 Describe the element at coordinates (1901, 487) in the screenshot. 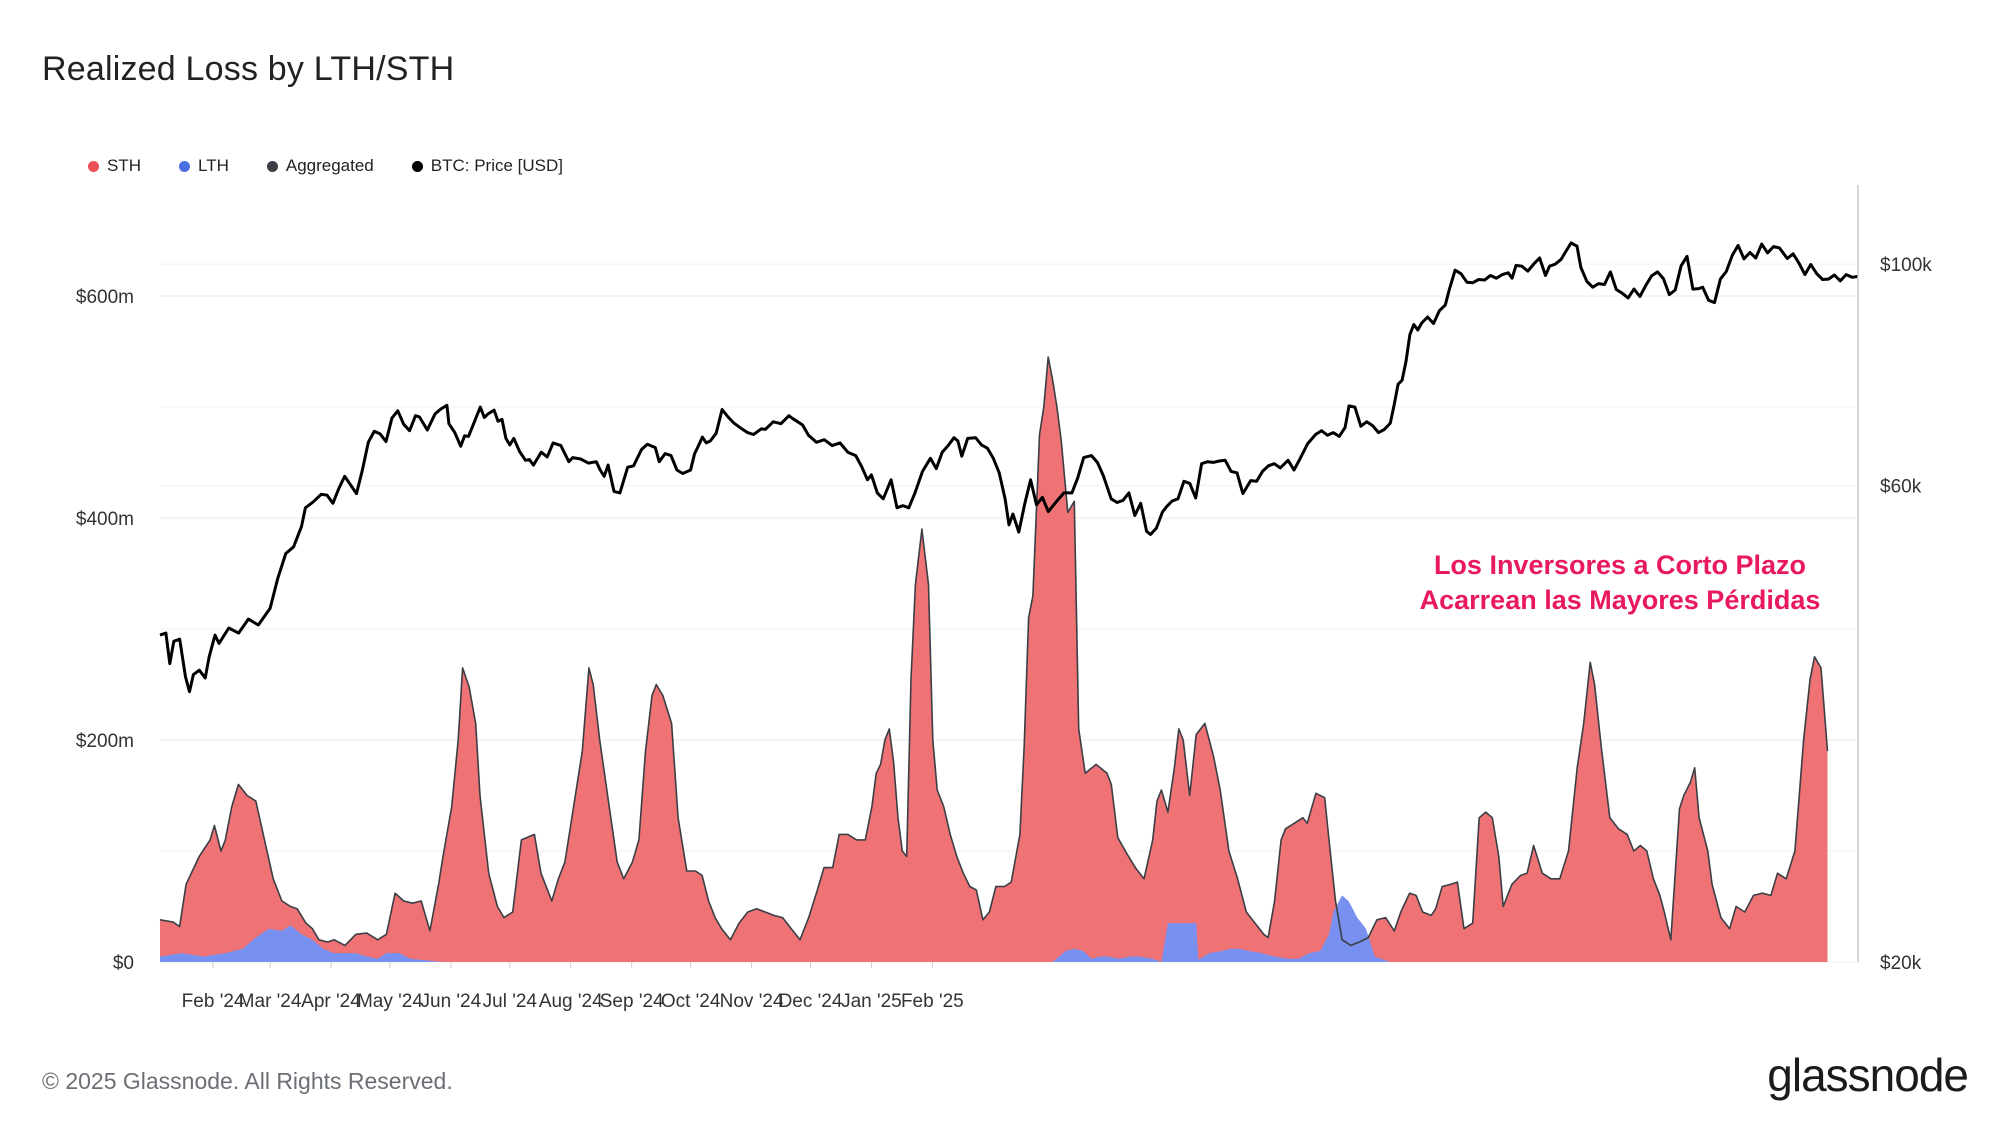

I see `y-right-tick-label: $60k` at that location.